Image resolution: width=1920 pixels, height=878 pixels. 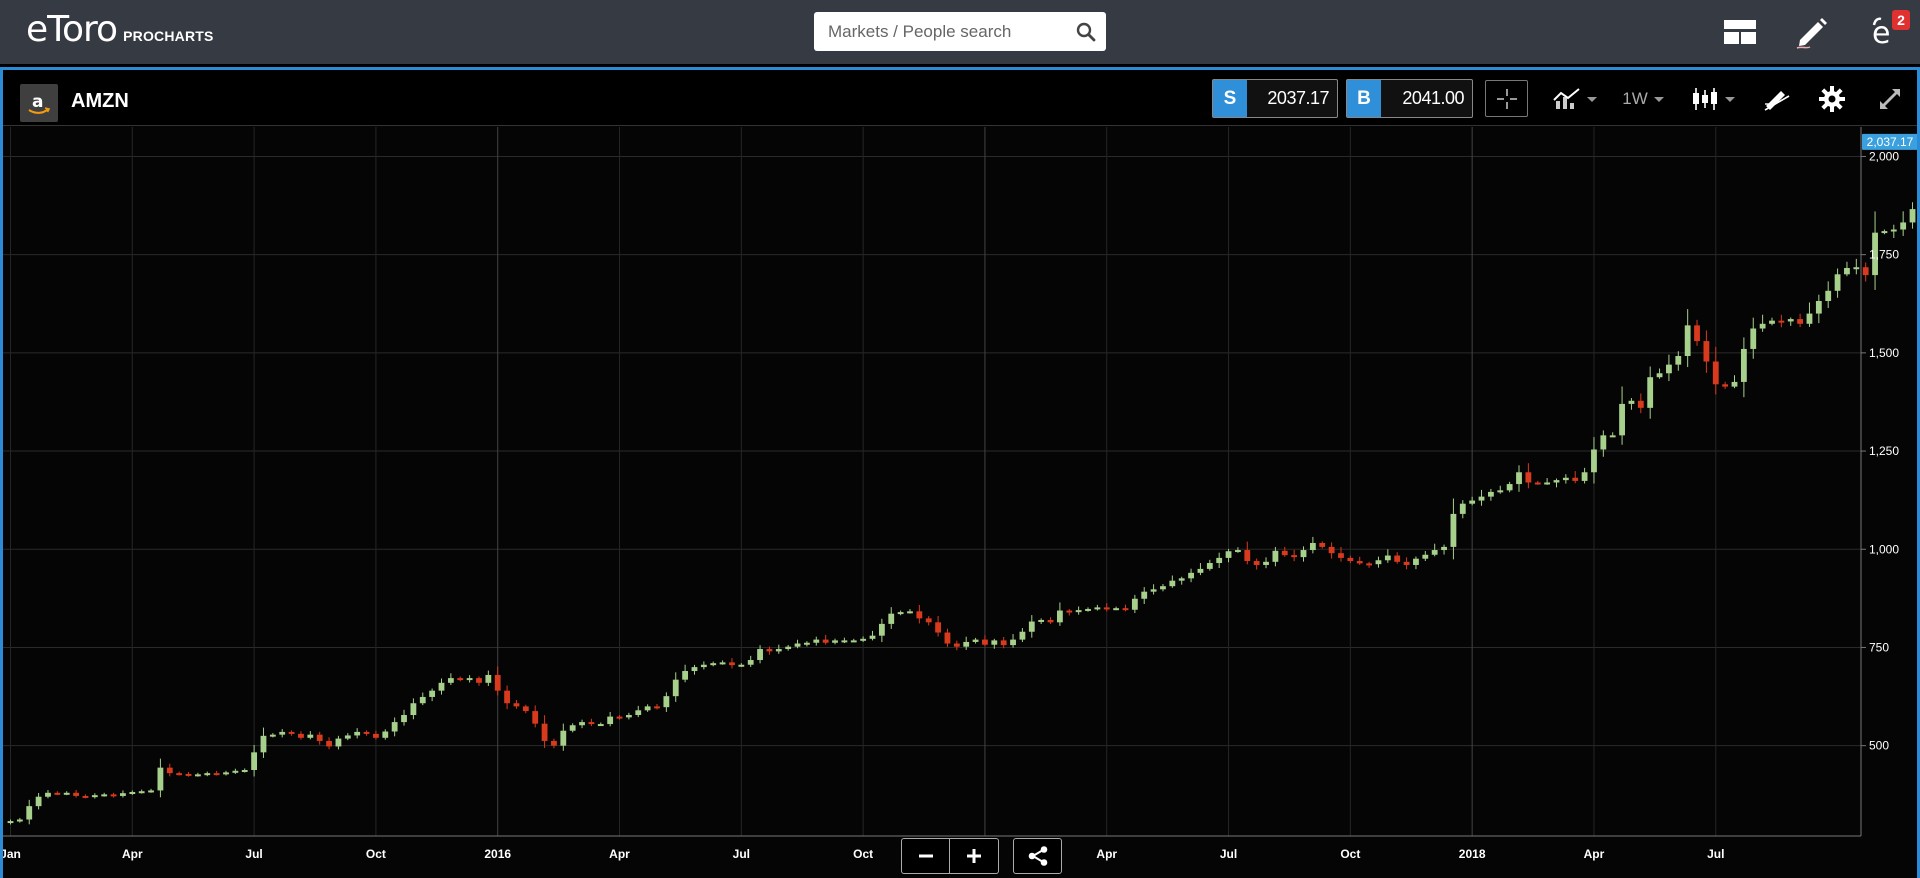 What do you see at coordinates (925, 856) in the screenshot?
I see `zoom-out-button` at bounding box center [925, 856].